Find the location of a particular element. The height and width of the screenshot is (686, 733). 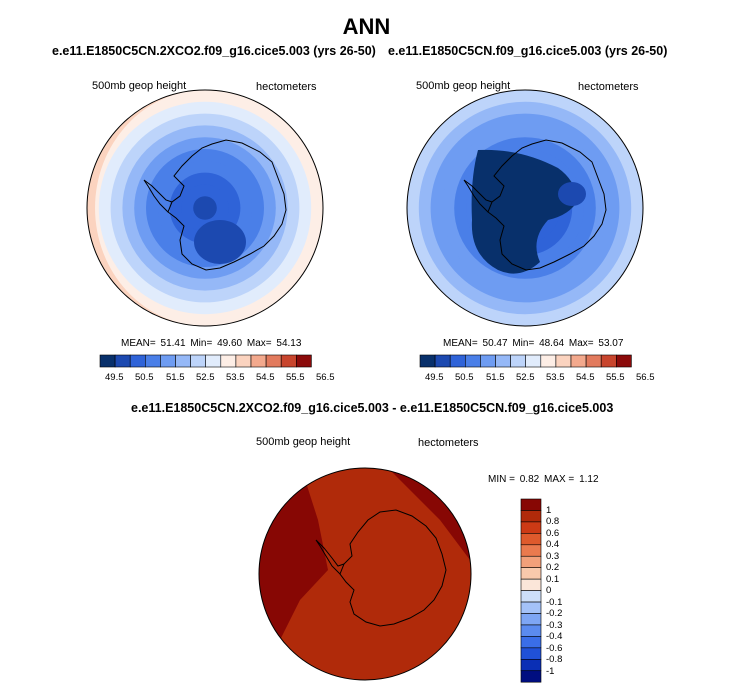

page-title: ANN is located at coordinates (366, 26).